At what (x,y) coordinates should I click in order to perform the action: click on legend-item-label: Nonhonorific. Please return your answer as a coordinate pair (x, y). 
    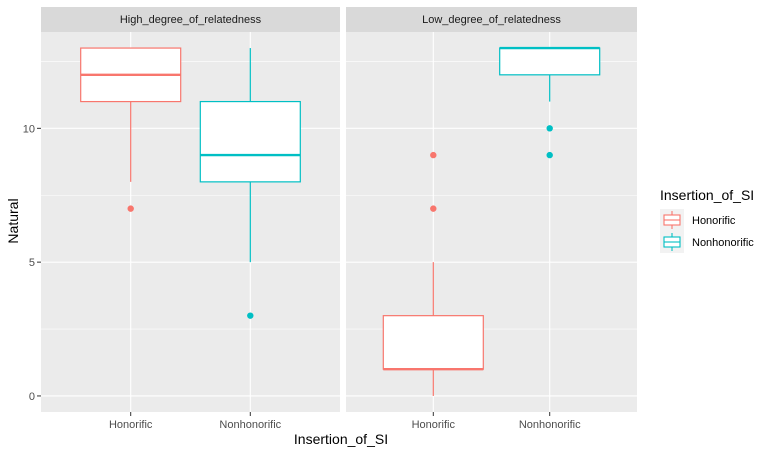
    Looking at the image, I should click on (723, 243).